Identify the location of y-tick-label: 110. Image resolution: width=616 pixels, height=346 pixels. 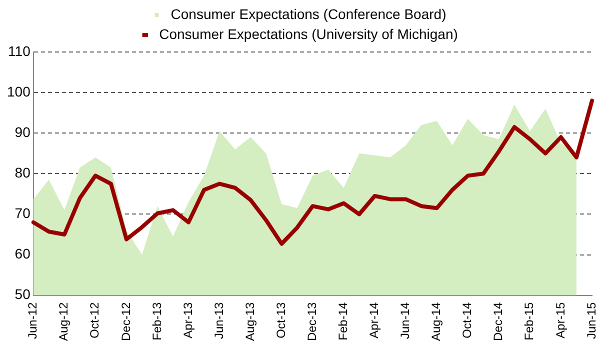
(19, 50).